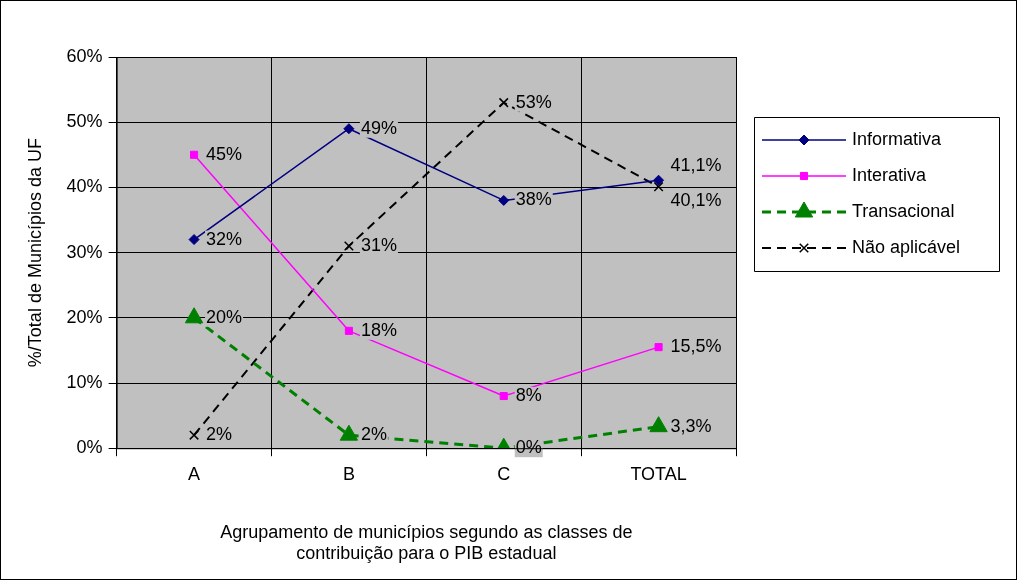 The height and width of the screenshot is (580, 1017). Describe the element at coordinates (194, 473) in the screenshot. I see `x-tick-label: A` at that location.